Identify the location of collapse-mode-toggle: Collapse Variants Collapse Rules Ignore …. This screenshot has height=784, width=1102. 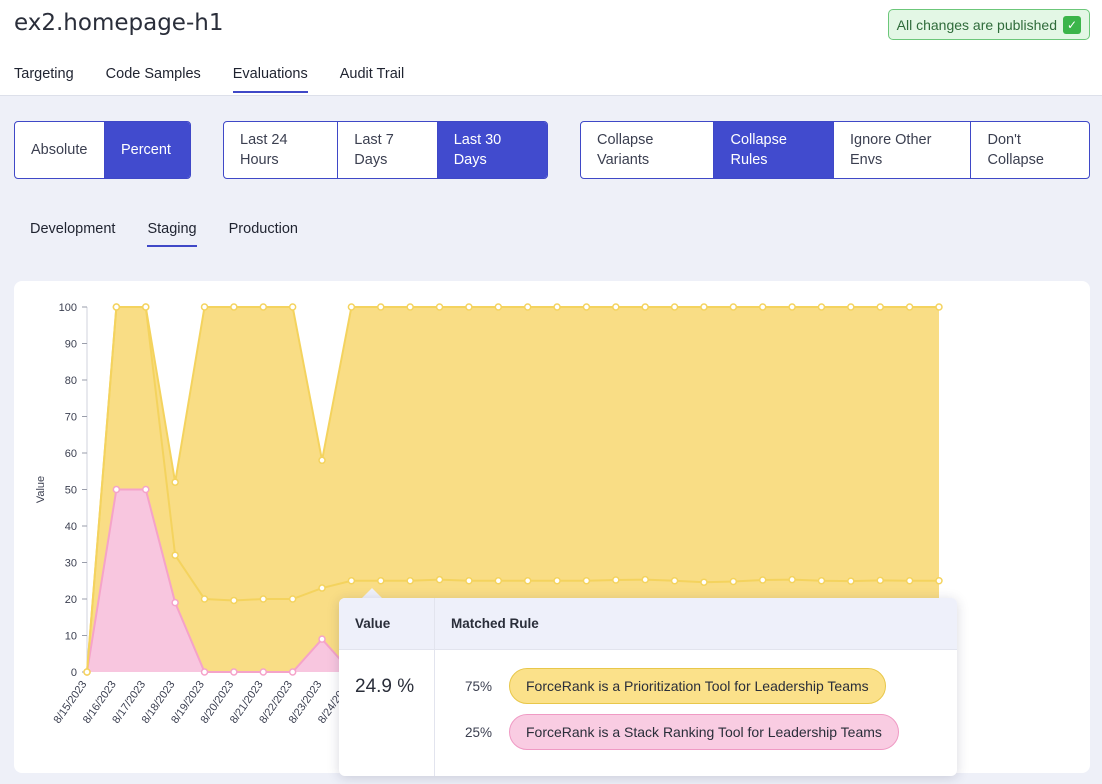
(835, 150).